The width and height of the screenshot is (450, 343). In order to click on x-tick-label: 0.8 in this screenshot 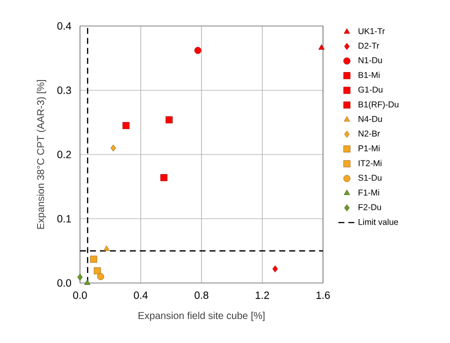, I will do `click(201, 295)`.